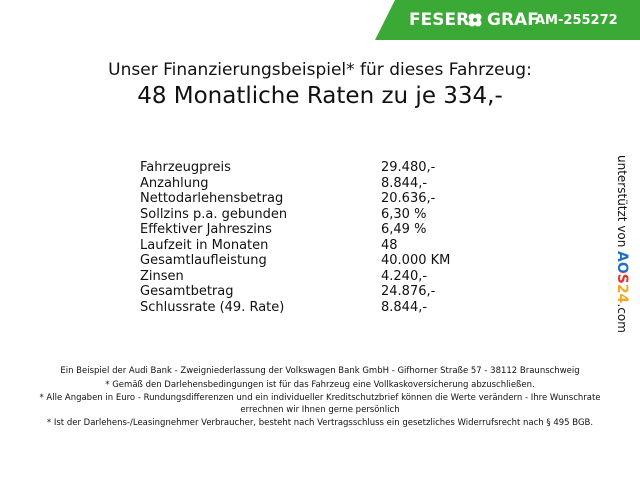 This screenshot has height=480, width=640. What do you see at coordinates (310, 184) in the screenshot?
I see `table-row: Anzahlung 8.844,-` at bounding box center [310, 184].